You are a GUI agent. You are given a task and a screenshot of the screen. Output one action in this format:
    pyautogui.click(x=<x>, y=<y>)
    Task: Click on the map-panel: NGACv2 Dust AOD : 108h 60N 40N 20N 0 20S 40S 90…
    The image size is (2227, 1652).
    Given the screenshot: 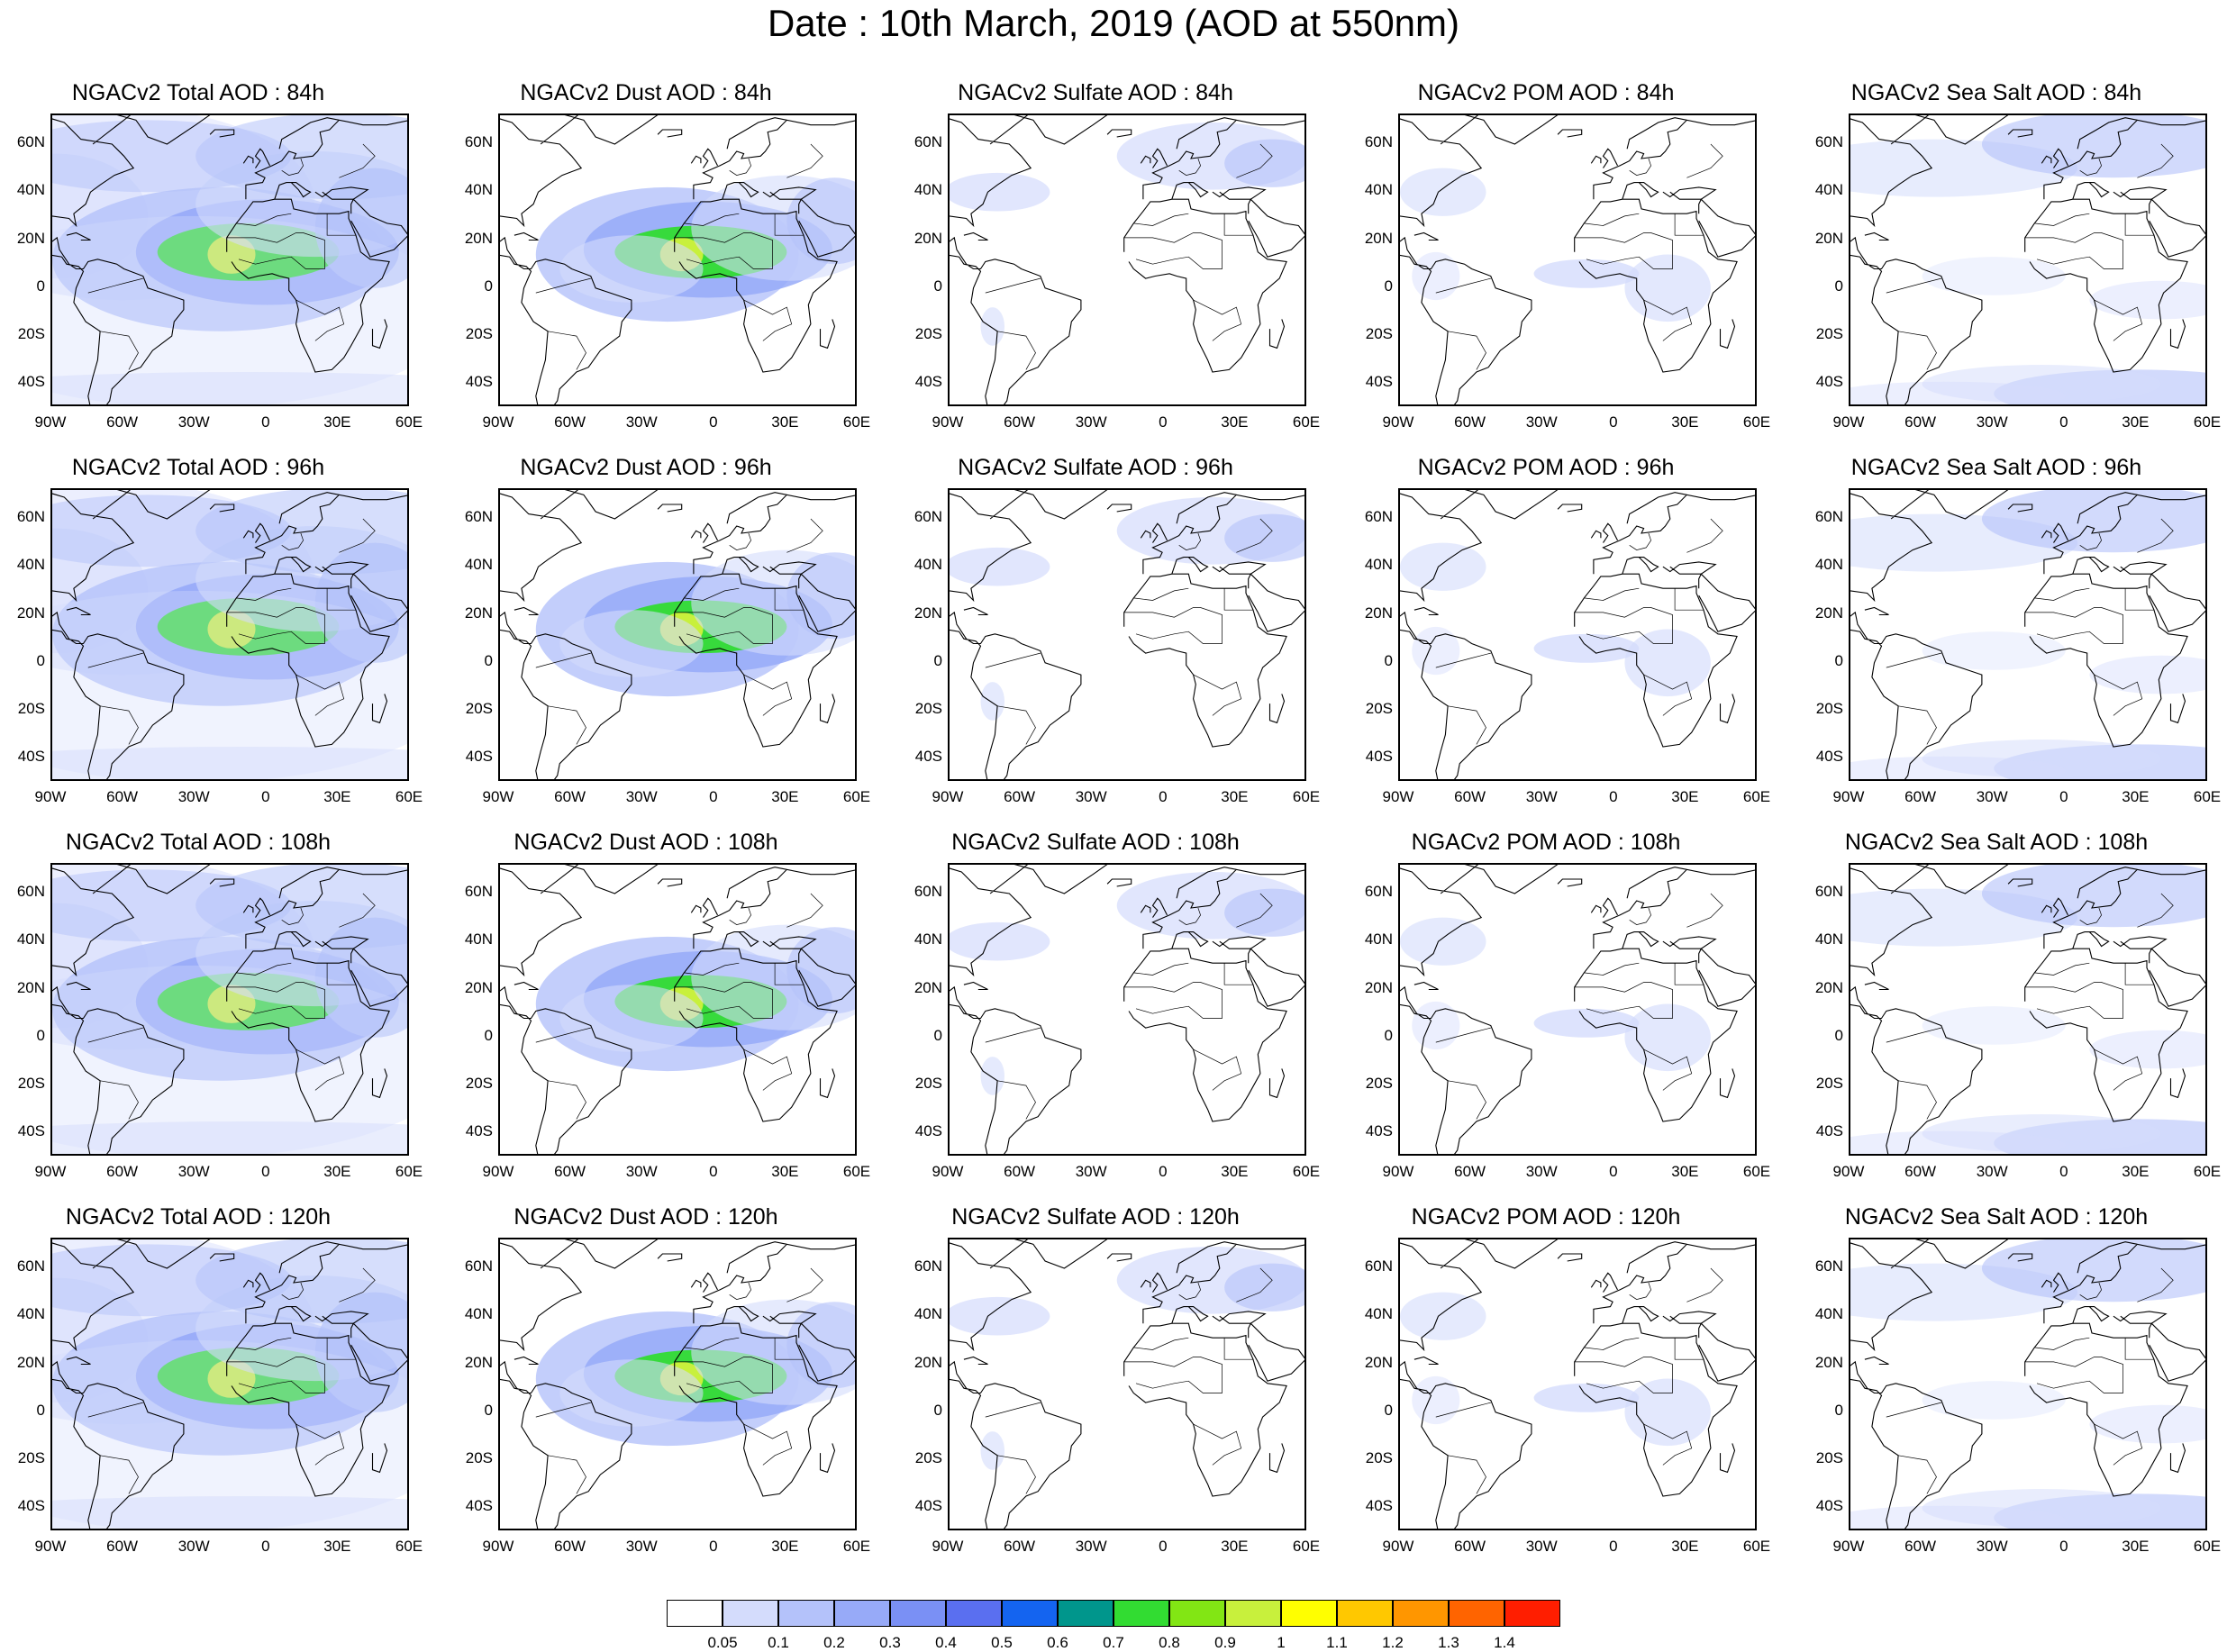 What is the action you would take?
    pyautogui.click(x=659, y=1004)
    